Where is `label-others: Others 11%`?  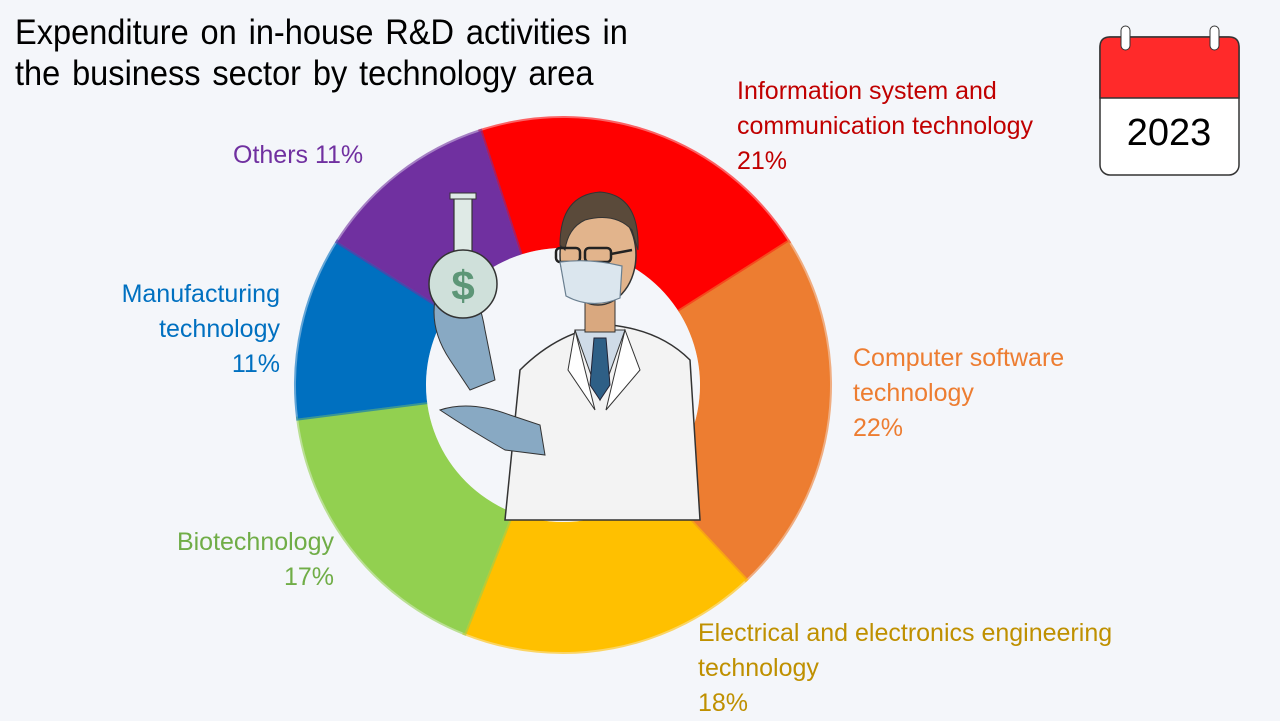
label-others: Others 11% is located at coordinates (298, 155).